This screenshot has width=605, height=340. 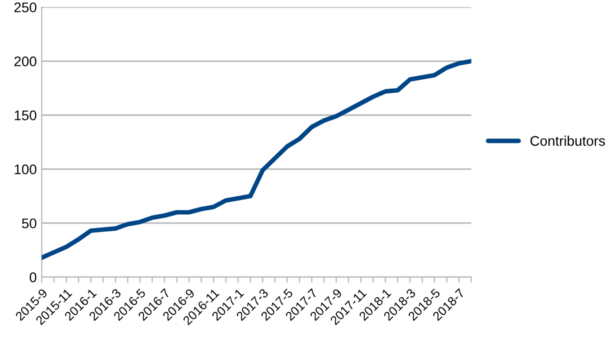 I want to click on legend-label: Contributors, so click(x=567, y=141).